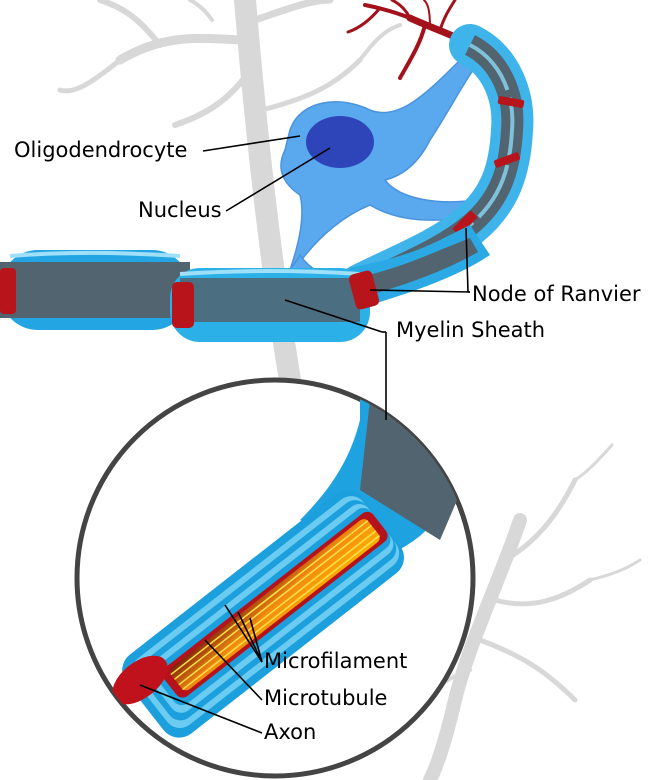 This screenshot has height=780, width=652. I want to click on label-myelin-sheath: Myelin Sheath, so click(471, 330).